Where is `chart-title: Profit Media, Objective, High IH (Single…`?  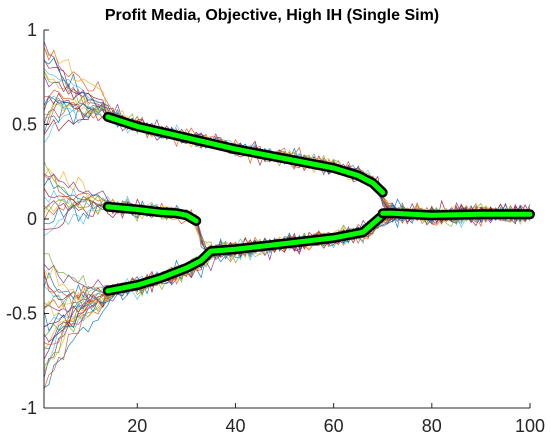 chart-title: Profit Media, Objective, High IH (Single… is located at coordinates (272, 15).